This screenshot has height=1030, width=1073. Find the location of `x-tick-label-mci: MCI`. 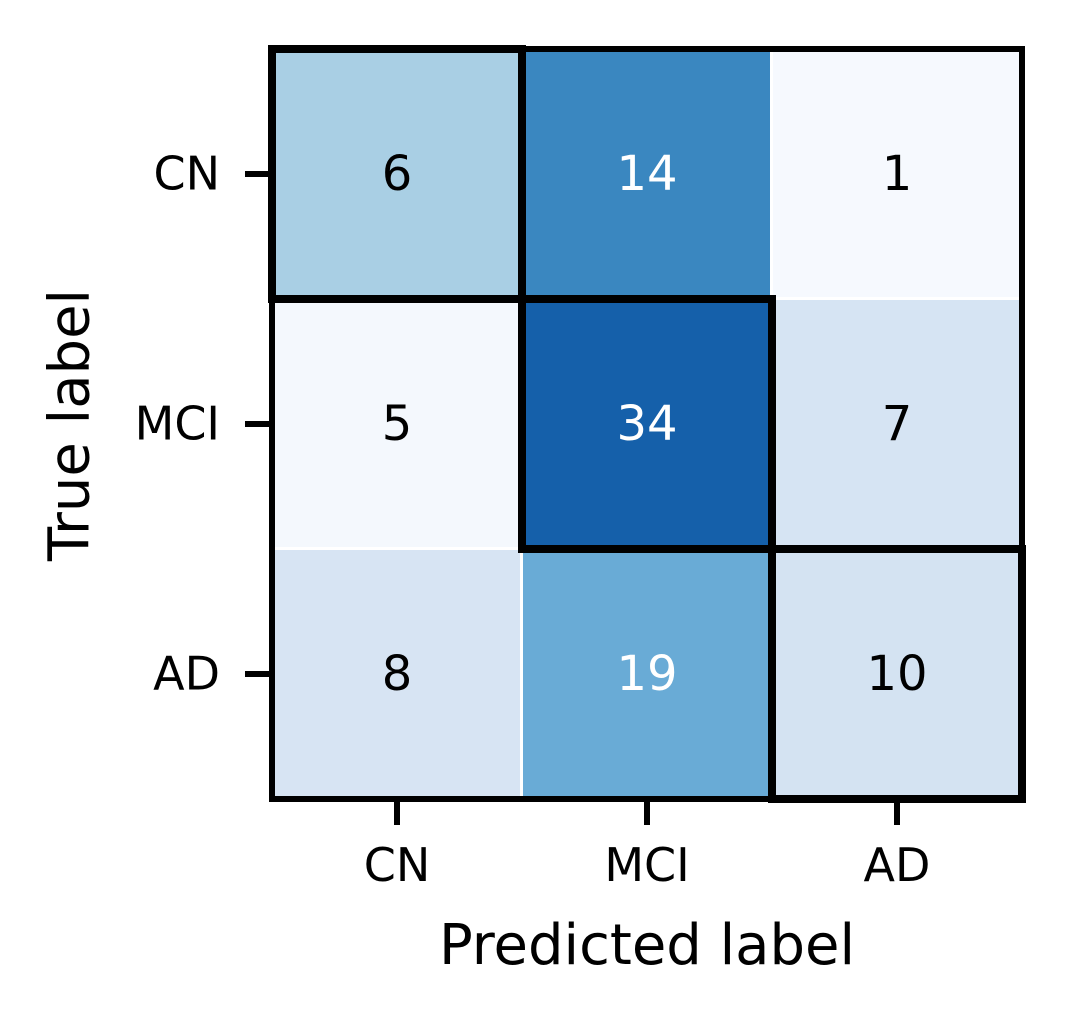

x-tick-label-mci: MCI is located at coordinates (647, 865).